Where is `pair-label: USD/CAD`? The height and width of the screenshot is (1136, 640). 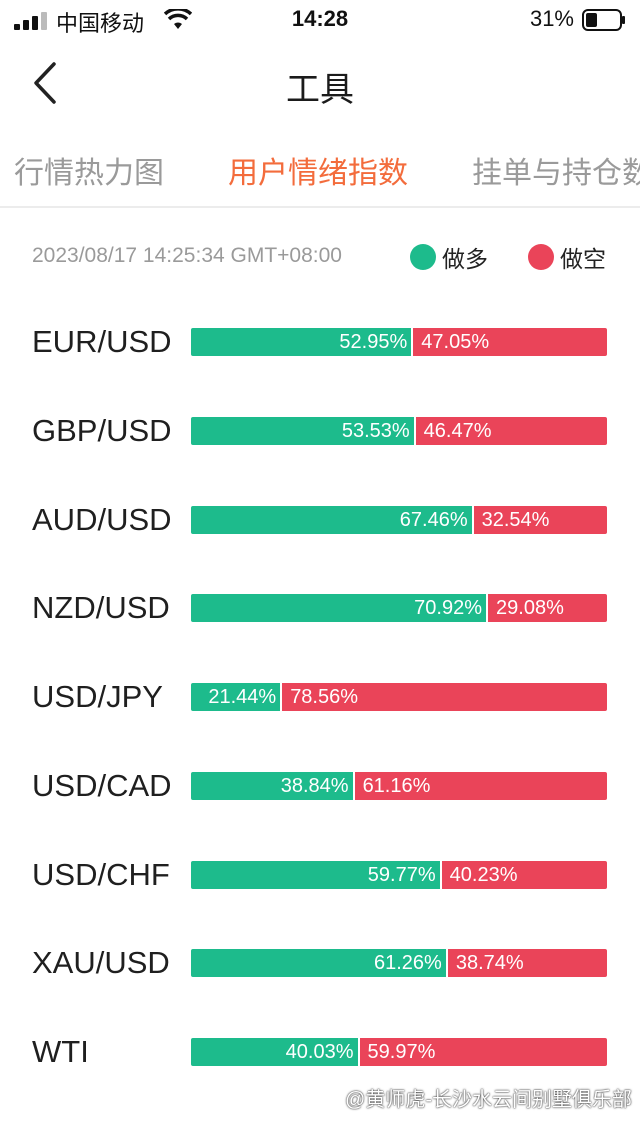 pair-label: USD/CAD is located at coordinates (102, 785).